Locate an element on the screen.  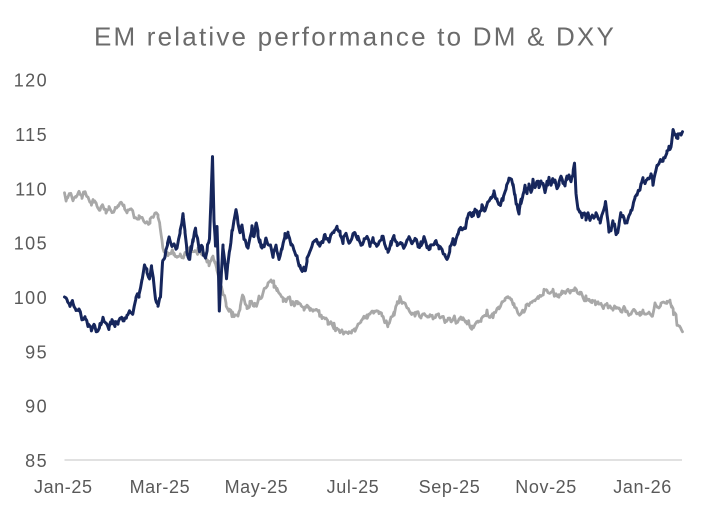
svg-text: Sep-25 is located at coordinates (450, 487).